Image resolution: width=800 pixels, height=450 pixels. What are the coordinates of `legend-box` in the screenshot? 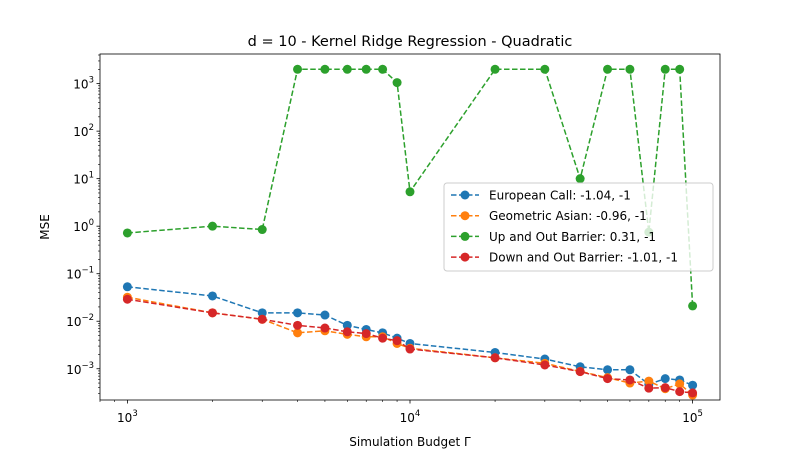 It's located at (578, 227).